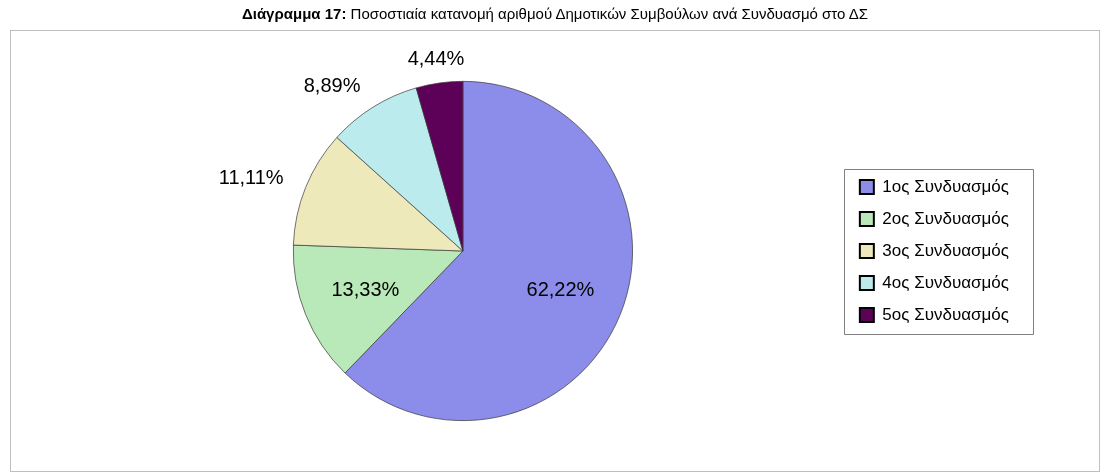 The width and height of the screenshot is (1110, 474). What do you see at coordinates (555, 13) in the screenshot?
I see `chart-title: Διάγραμμα 17: Ποσοστιαία κατανομή αριθμού Δημοτικών Συμβούλων ανά Συνδυασμό στο ΔΣ` at bounding box center [555, 13].